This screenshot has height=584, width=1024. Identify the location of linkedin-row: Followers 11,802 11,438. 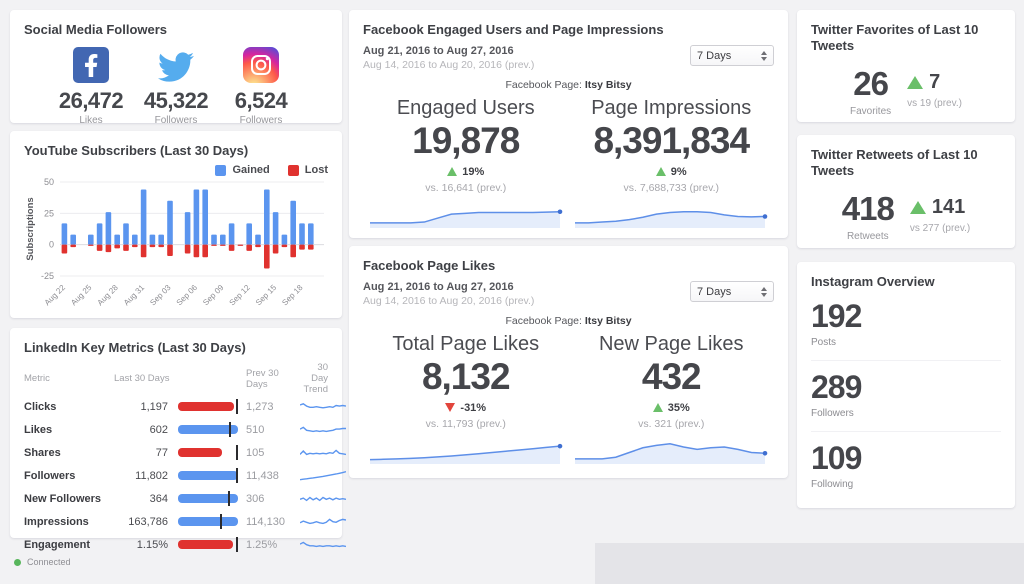
(185, 475).